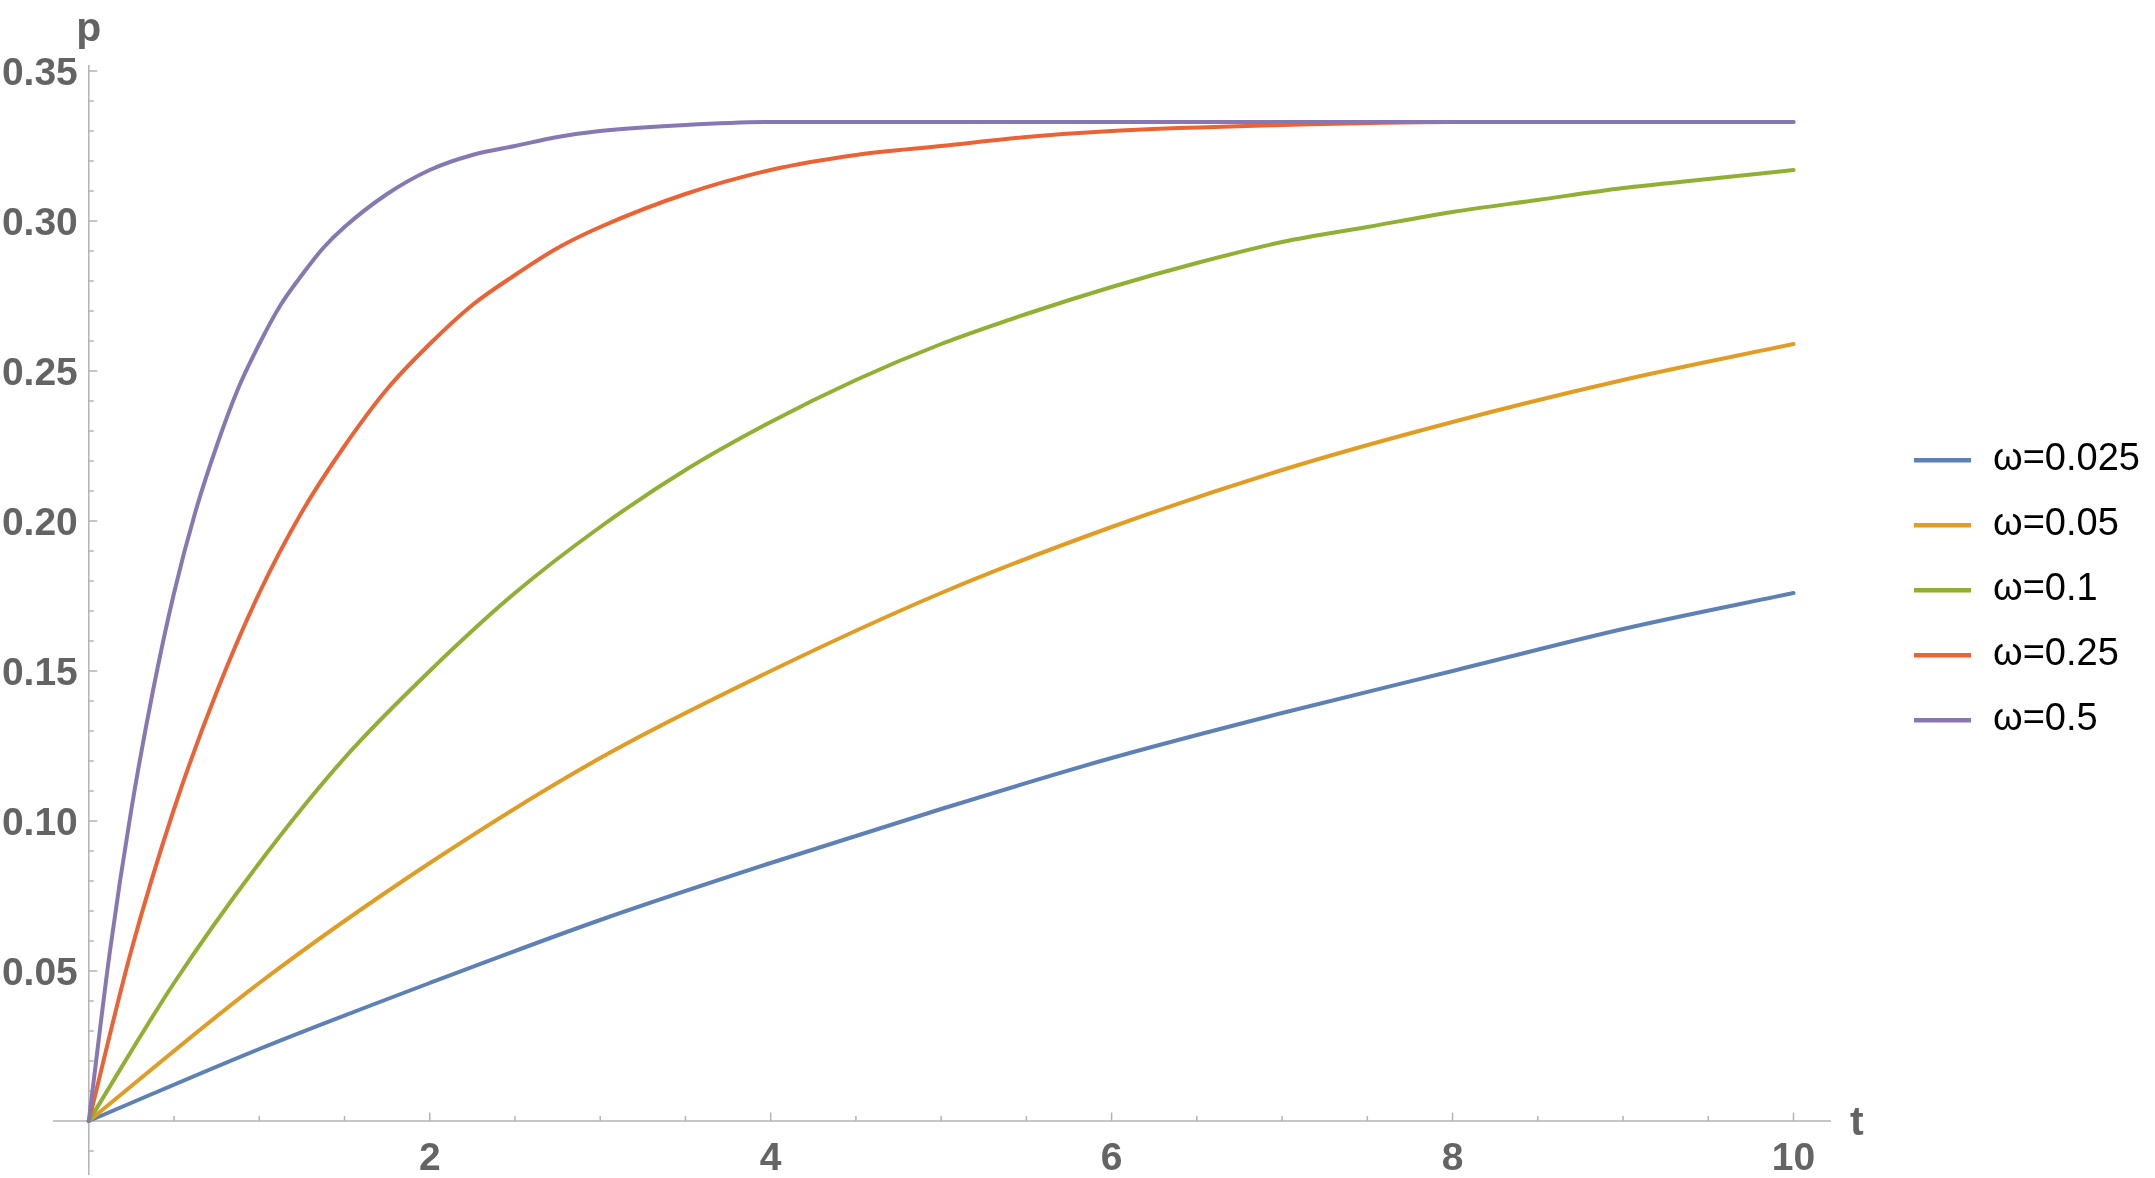 This screenshot has height=1178, width=2155. What do you see at coordinates (2066, 457) in the screenshot?
I see `legend-label: ω=0.025` at bounding box center [2066, 457].